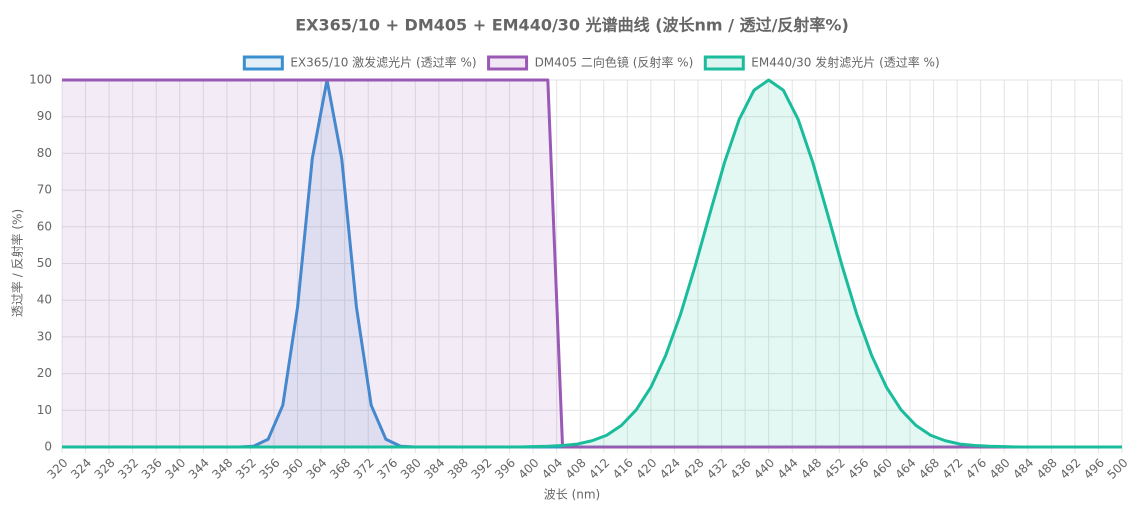  What do you see at coordinates (646, 469) in the screenshot?
I see `x-tick-label: 420` at bounding box center [646, 469].